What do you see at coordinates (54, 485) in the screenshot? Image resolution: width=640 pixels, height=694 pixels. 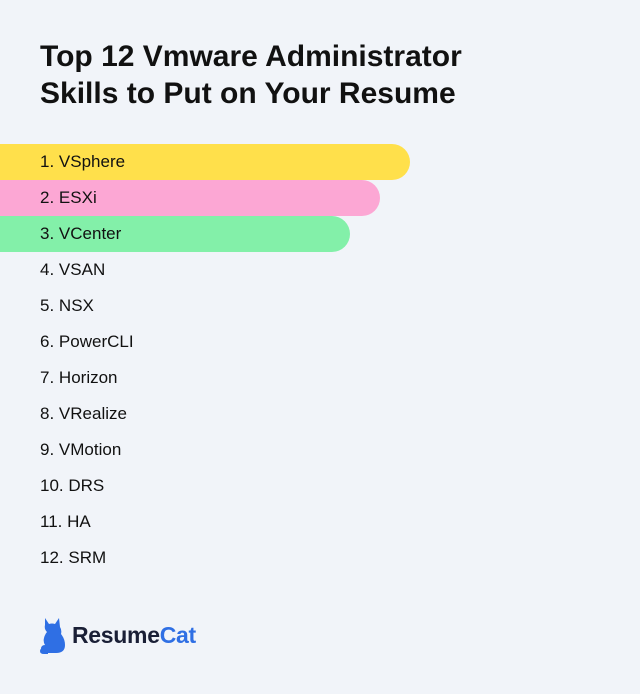 I see `skill-rank: 10` at bounding box center [54, 485].